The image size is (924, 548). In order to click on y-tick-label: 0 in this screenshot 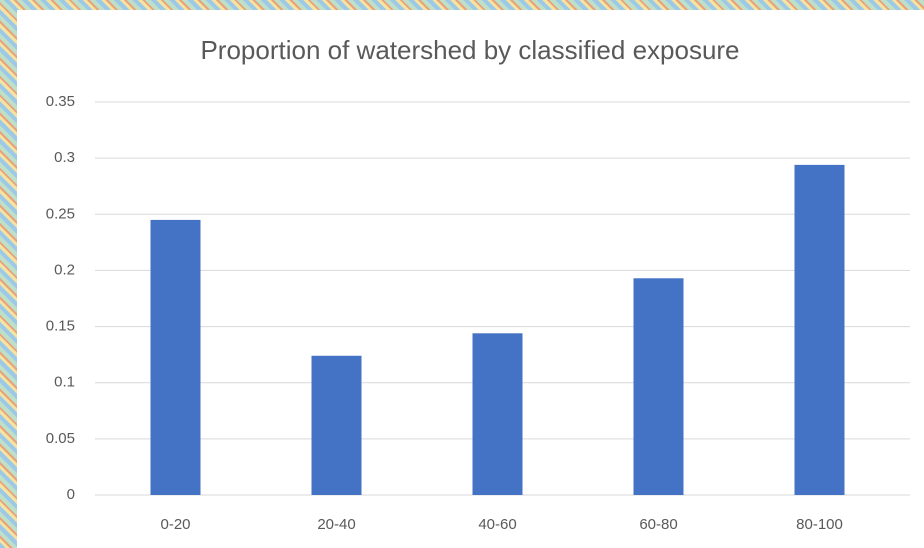, I will do `click(71, 494)`.